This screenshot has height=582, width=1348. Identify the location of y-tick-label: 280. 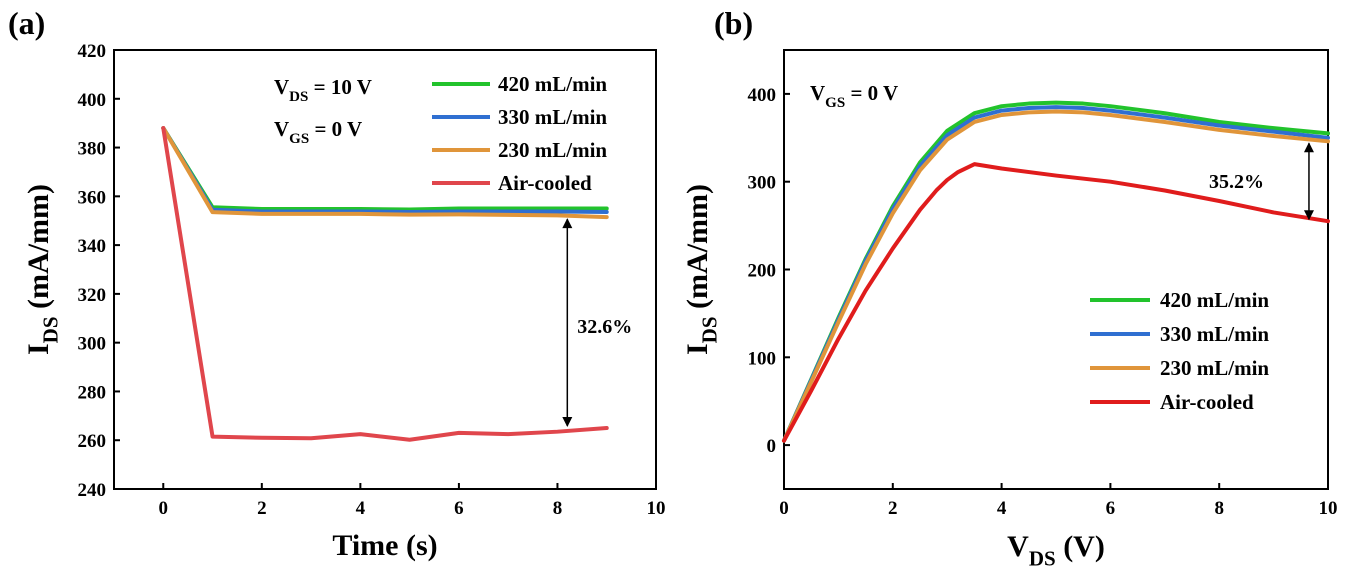
(92, 392).